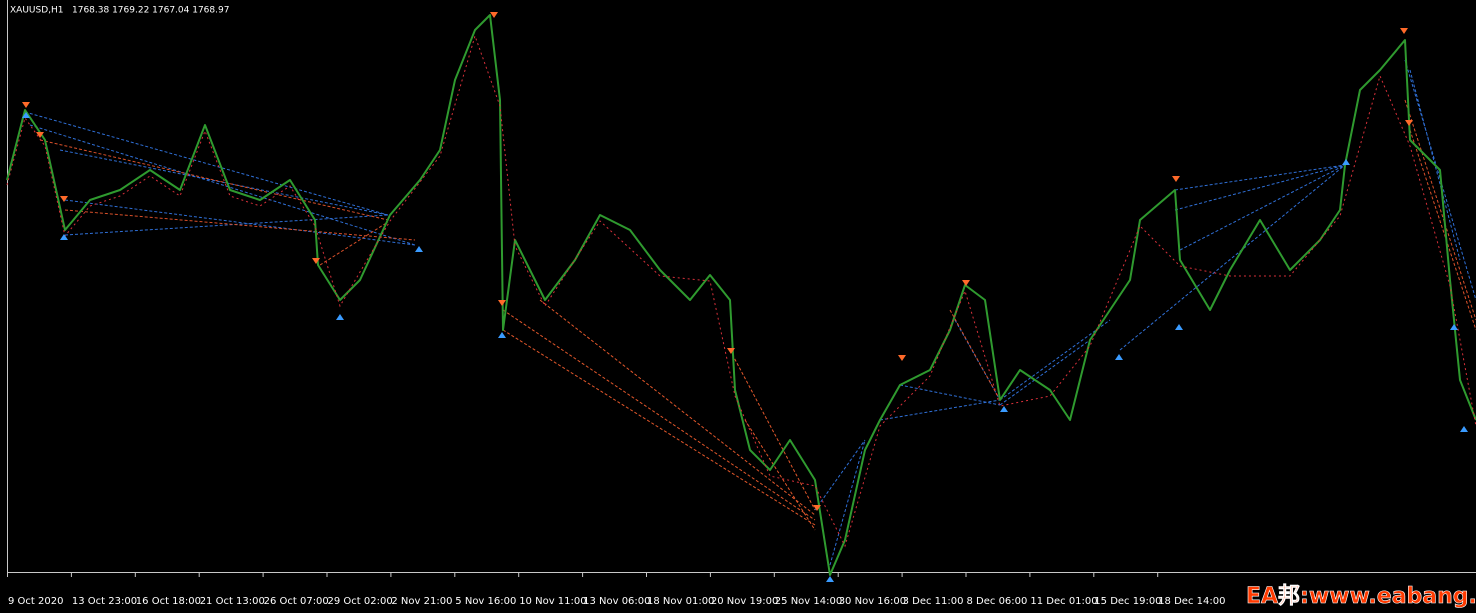  Describe the element at coordinates (360, 601) in the screenshot. I see `time-label: 29 Oct 02:00` at that location.